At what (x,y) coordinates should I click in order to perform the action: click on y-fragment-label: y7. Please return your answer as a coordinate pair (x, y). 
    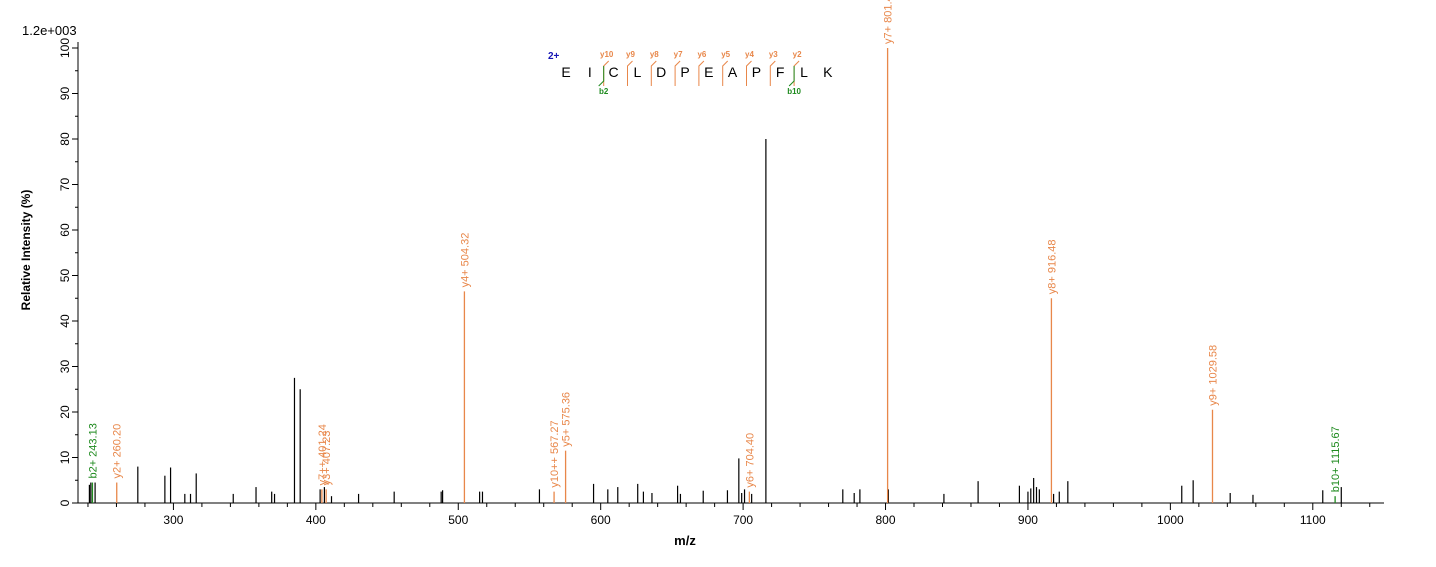
    Looking at the image, I should click on (678, 54).